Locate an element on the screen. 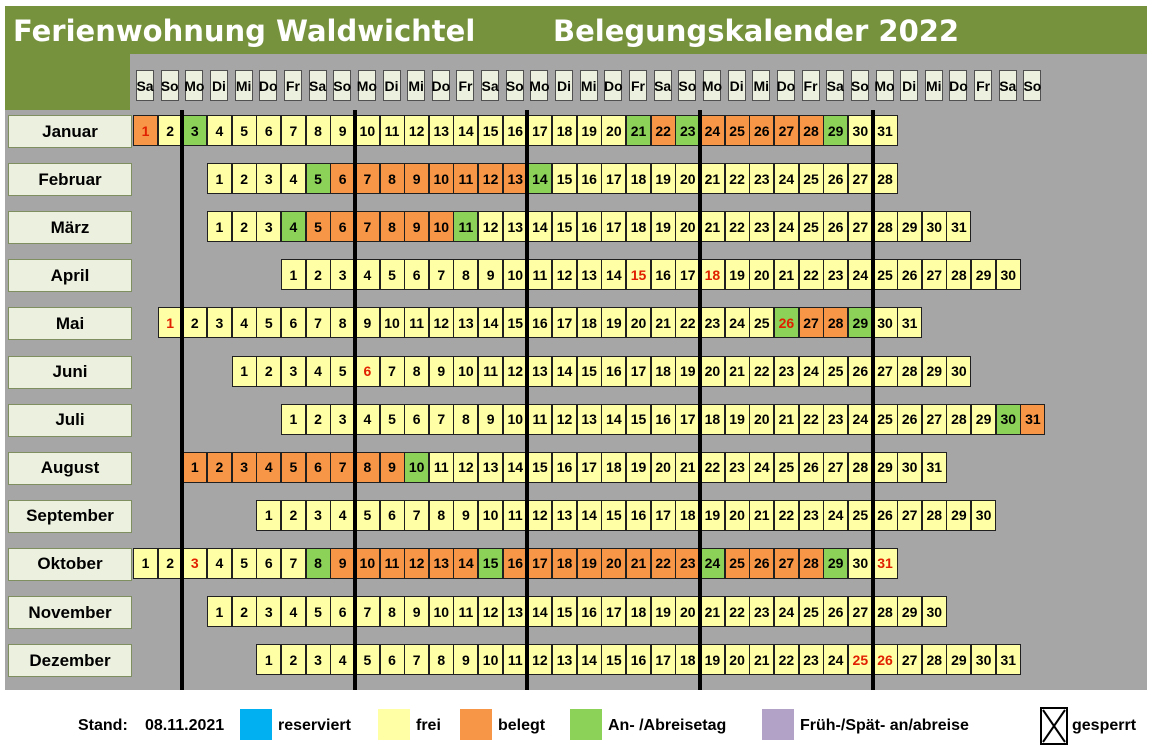 Image resolution: width=1155 pixels, height=755 pixels. day-cell: 18 is located at coordinates (589, 322).